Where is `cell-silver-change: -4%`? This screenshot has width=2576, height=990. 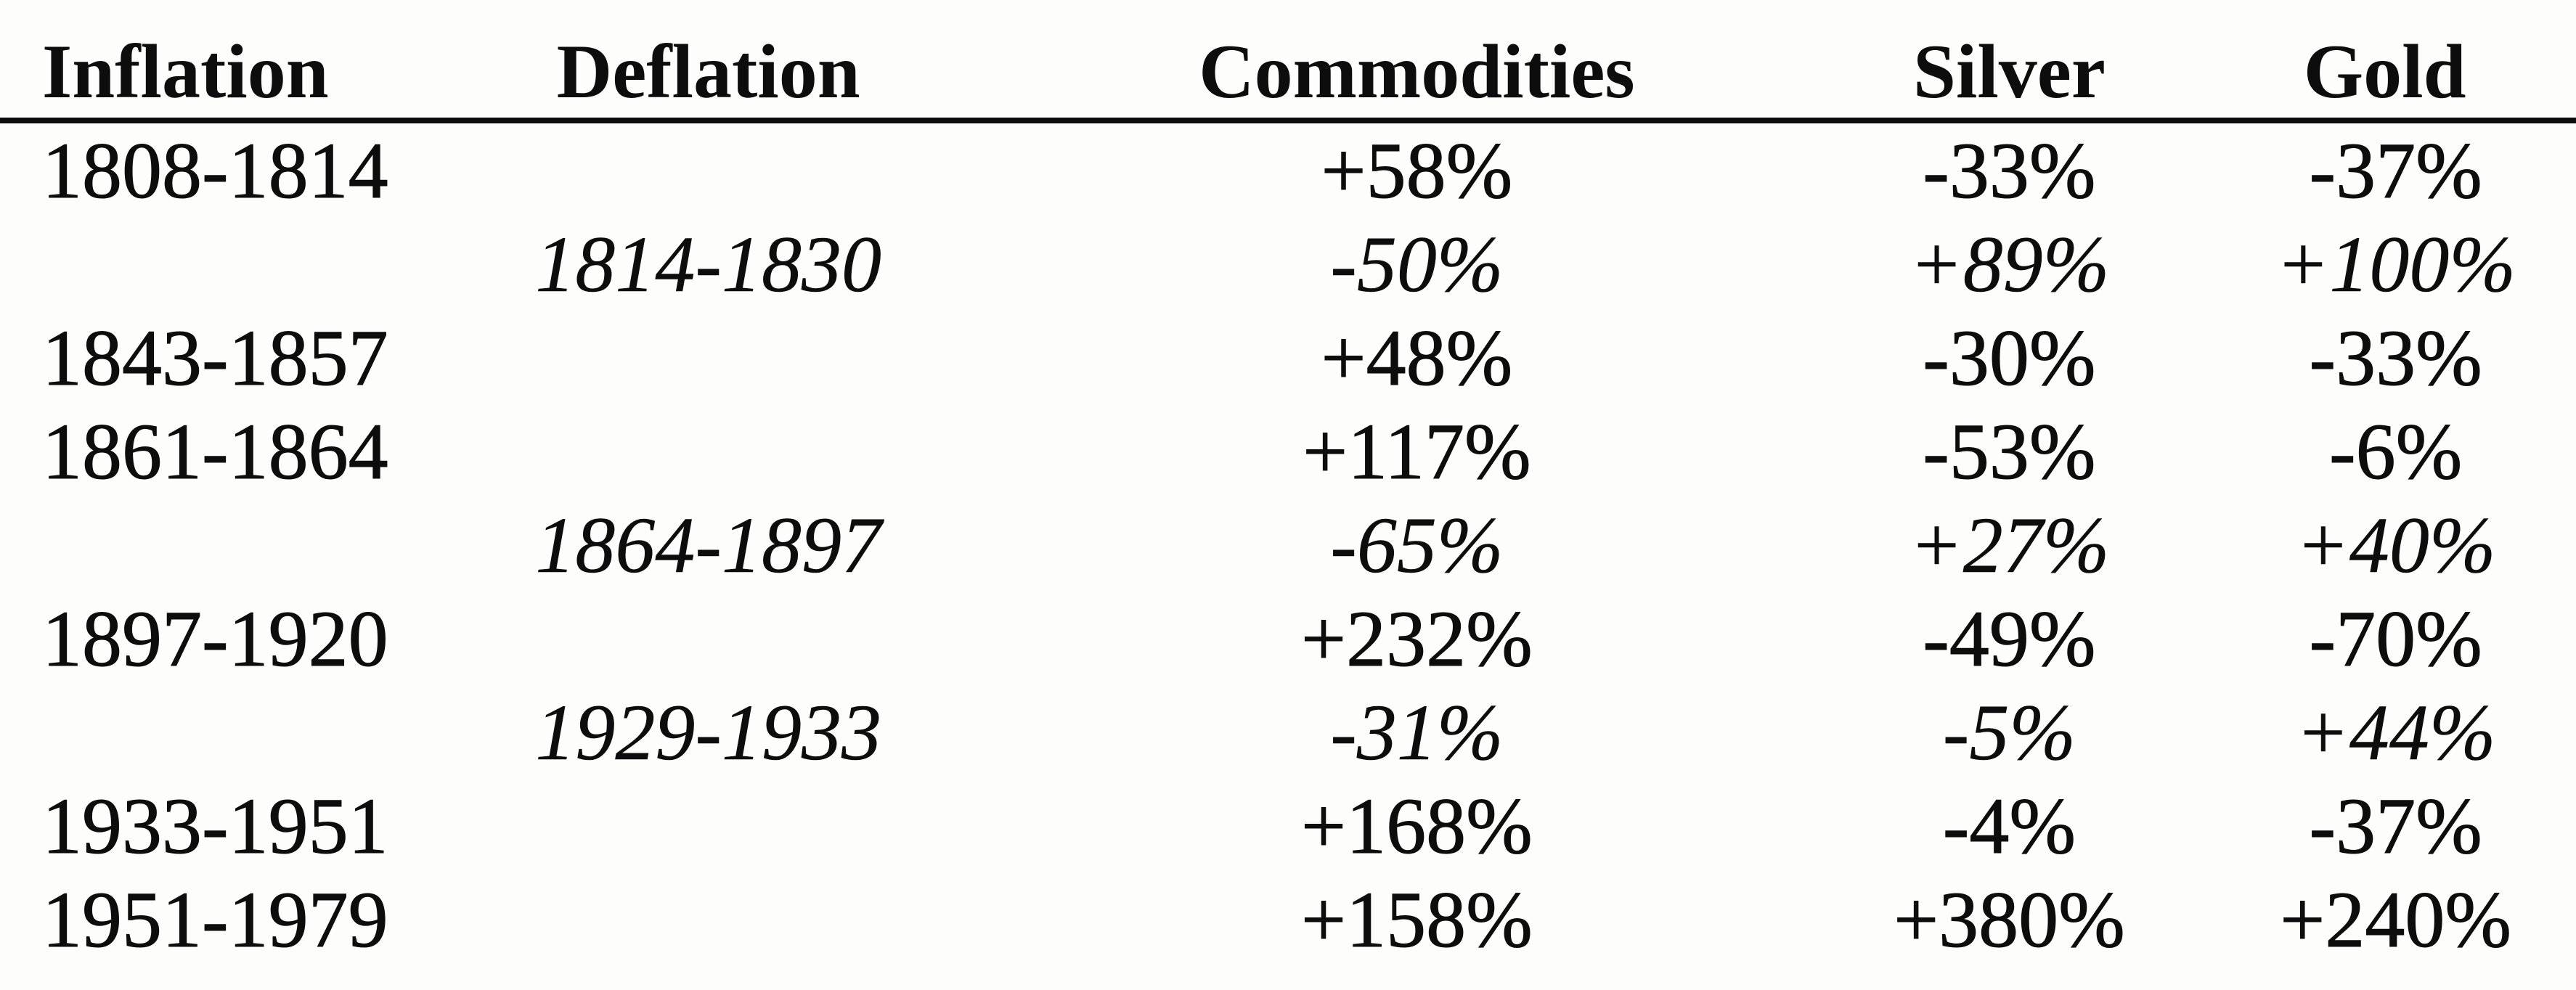
cell-silver-change: -4% is located at coordinates (2009, 826).